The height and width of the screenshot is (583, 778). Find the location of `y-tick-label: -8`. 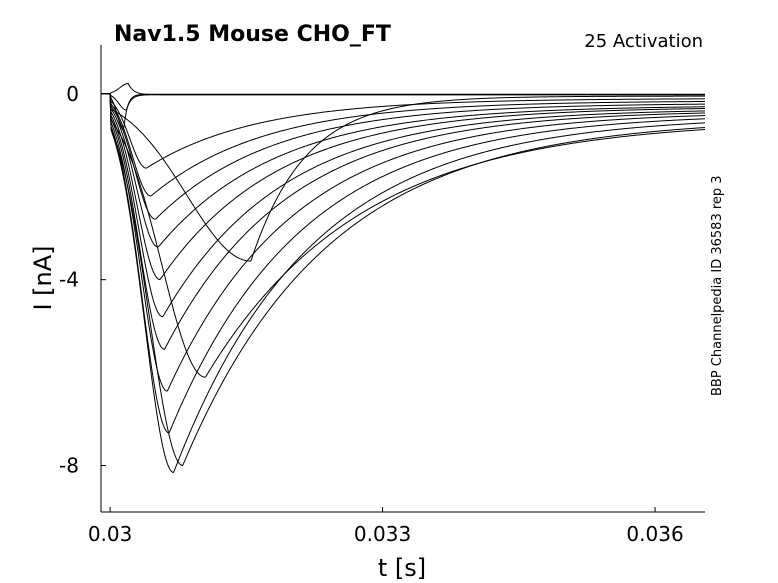

y-tick-label: -8 is located at coordinates (69, 466).